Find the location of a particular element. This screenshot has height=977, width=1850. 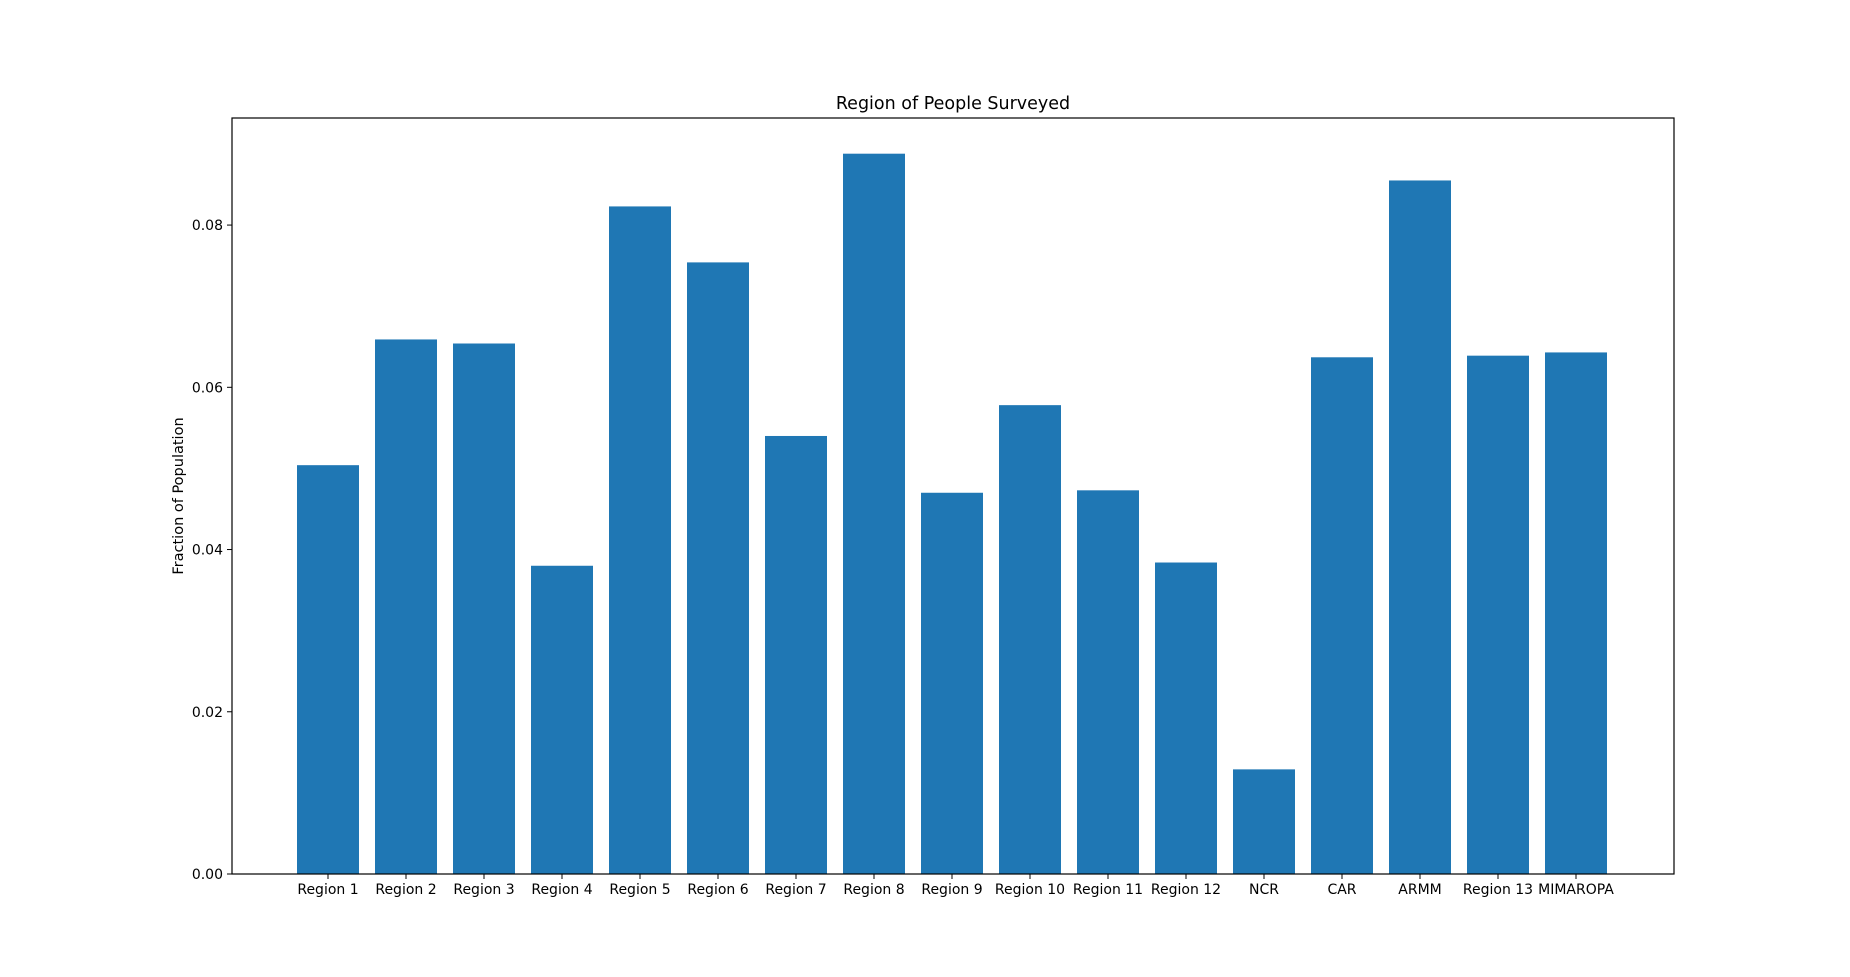

x-tick-label: Region 2 is located at coordinates (405, 890).